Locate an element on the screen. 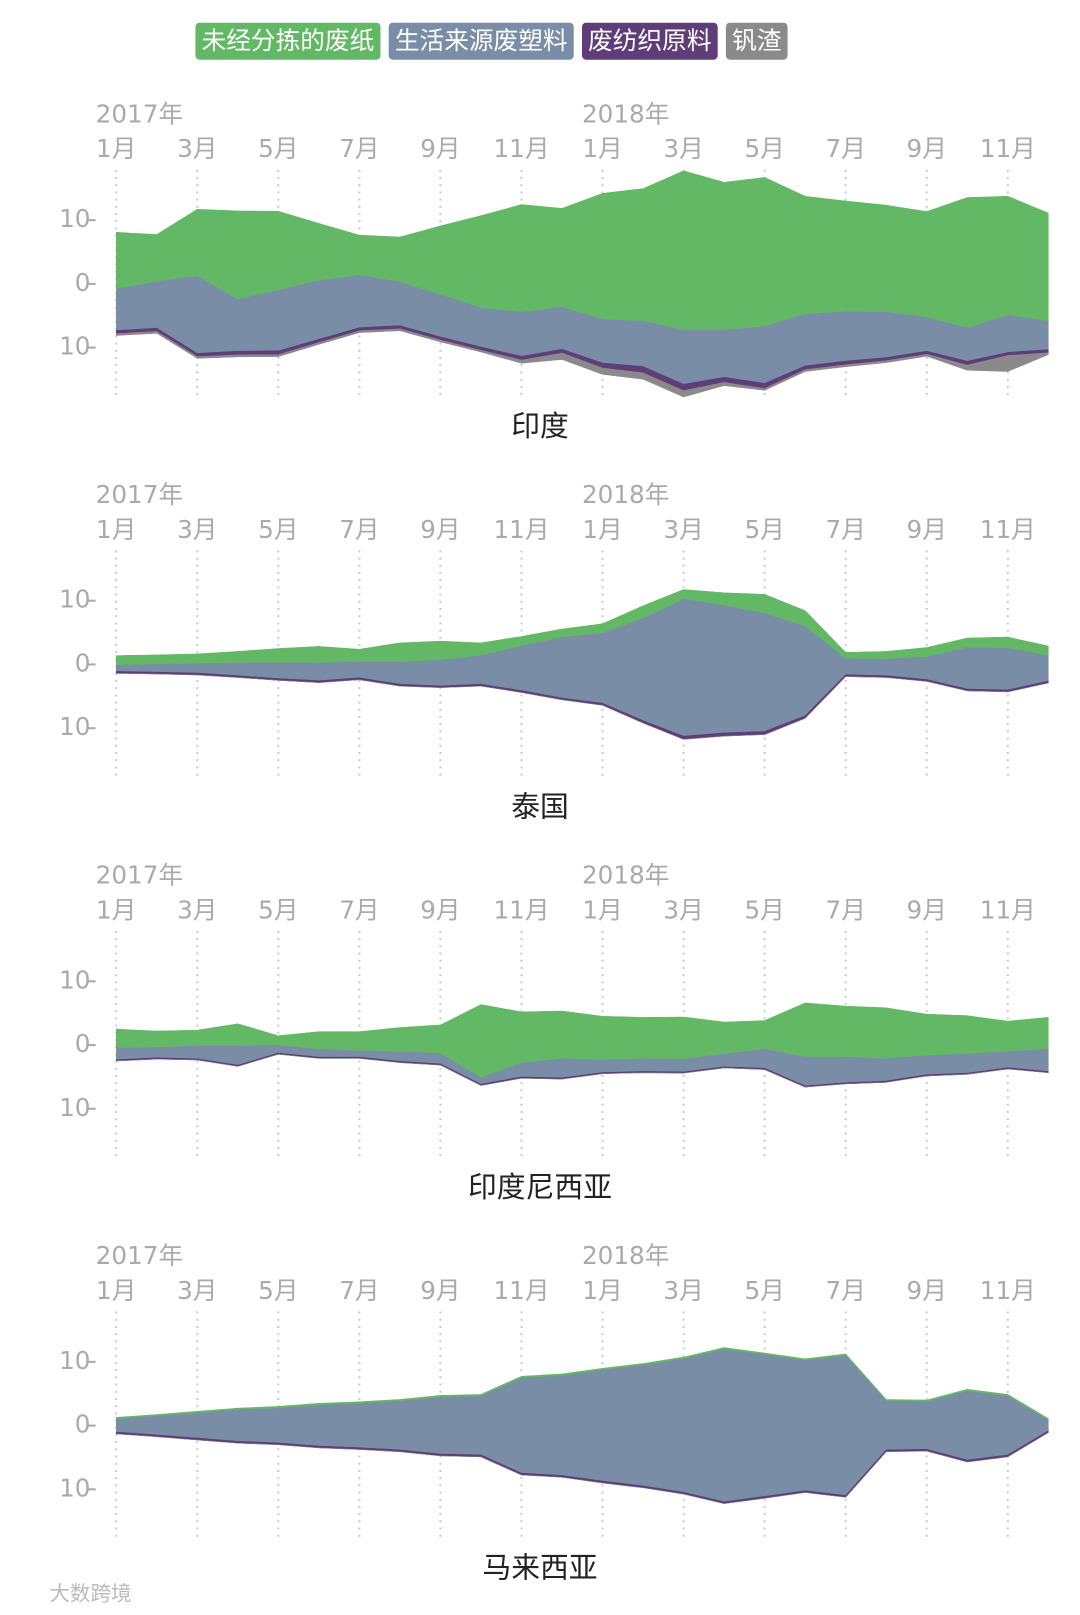 The image size is (1080, 1615). legend-item: 钒渣 is located at coordinates (756, 41).